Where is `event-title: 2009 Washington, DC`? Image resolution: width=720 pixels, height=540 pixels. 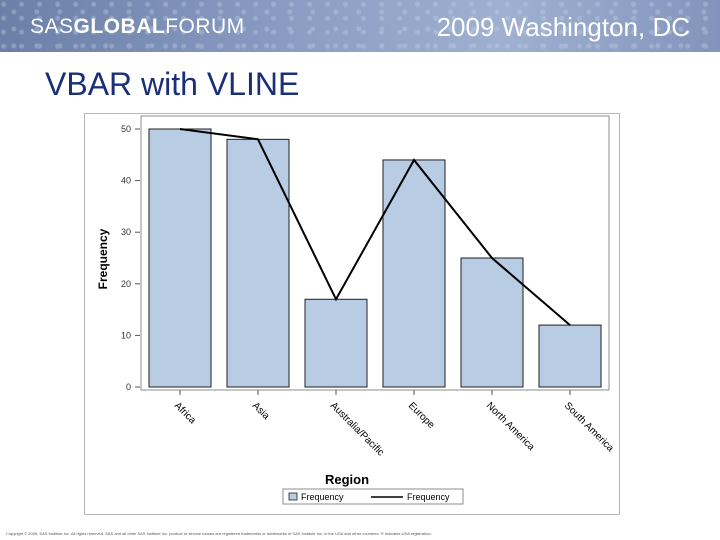 event-title: 2009 Washington, DC is located at coordinates (563, 27).